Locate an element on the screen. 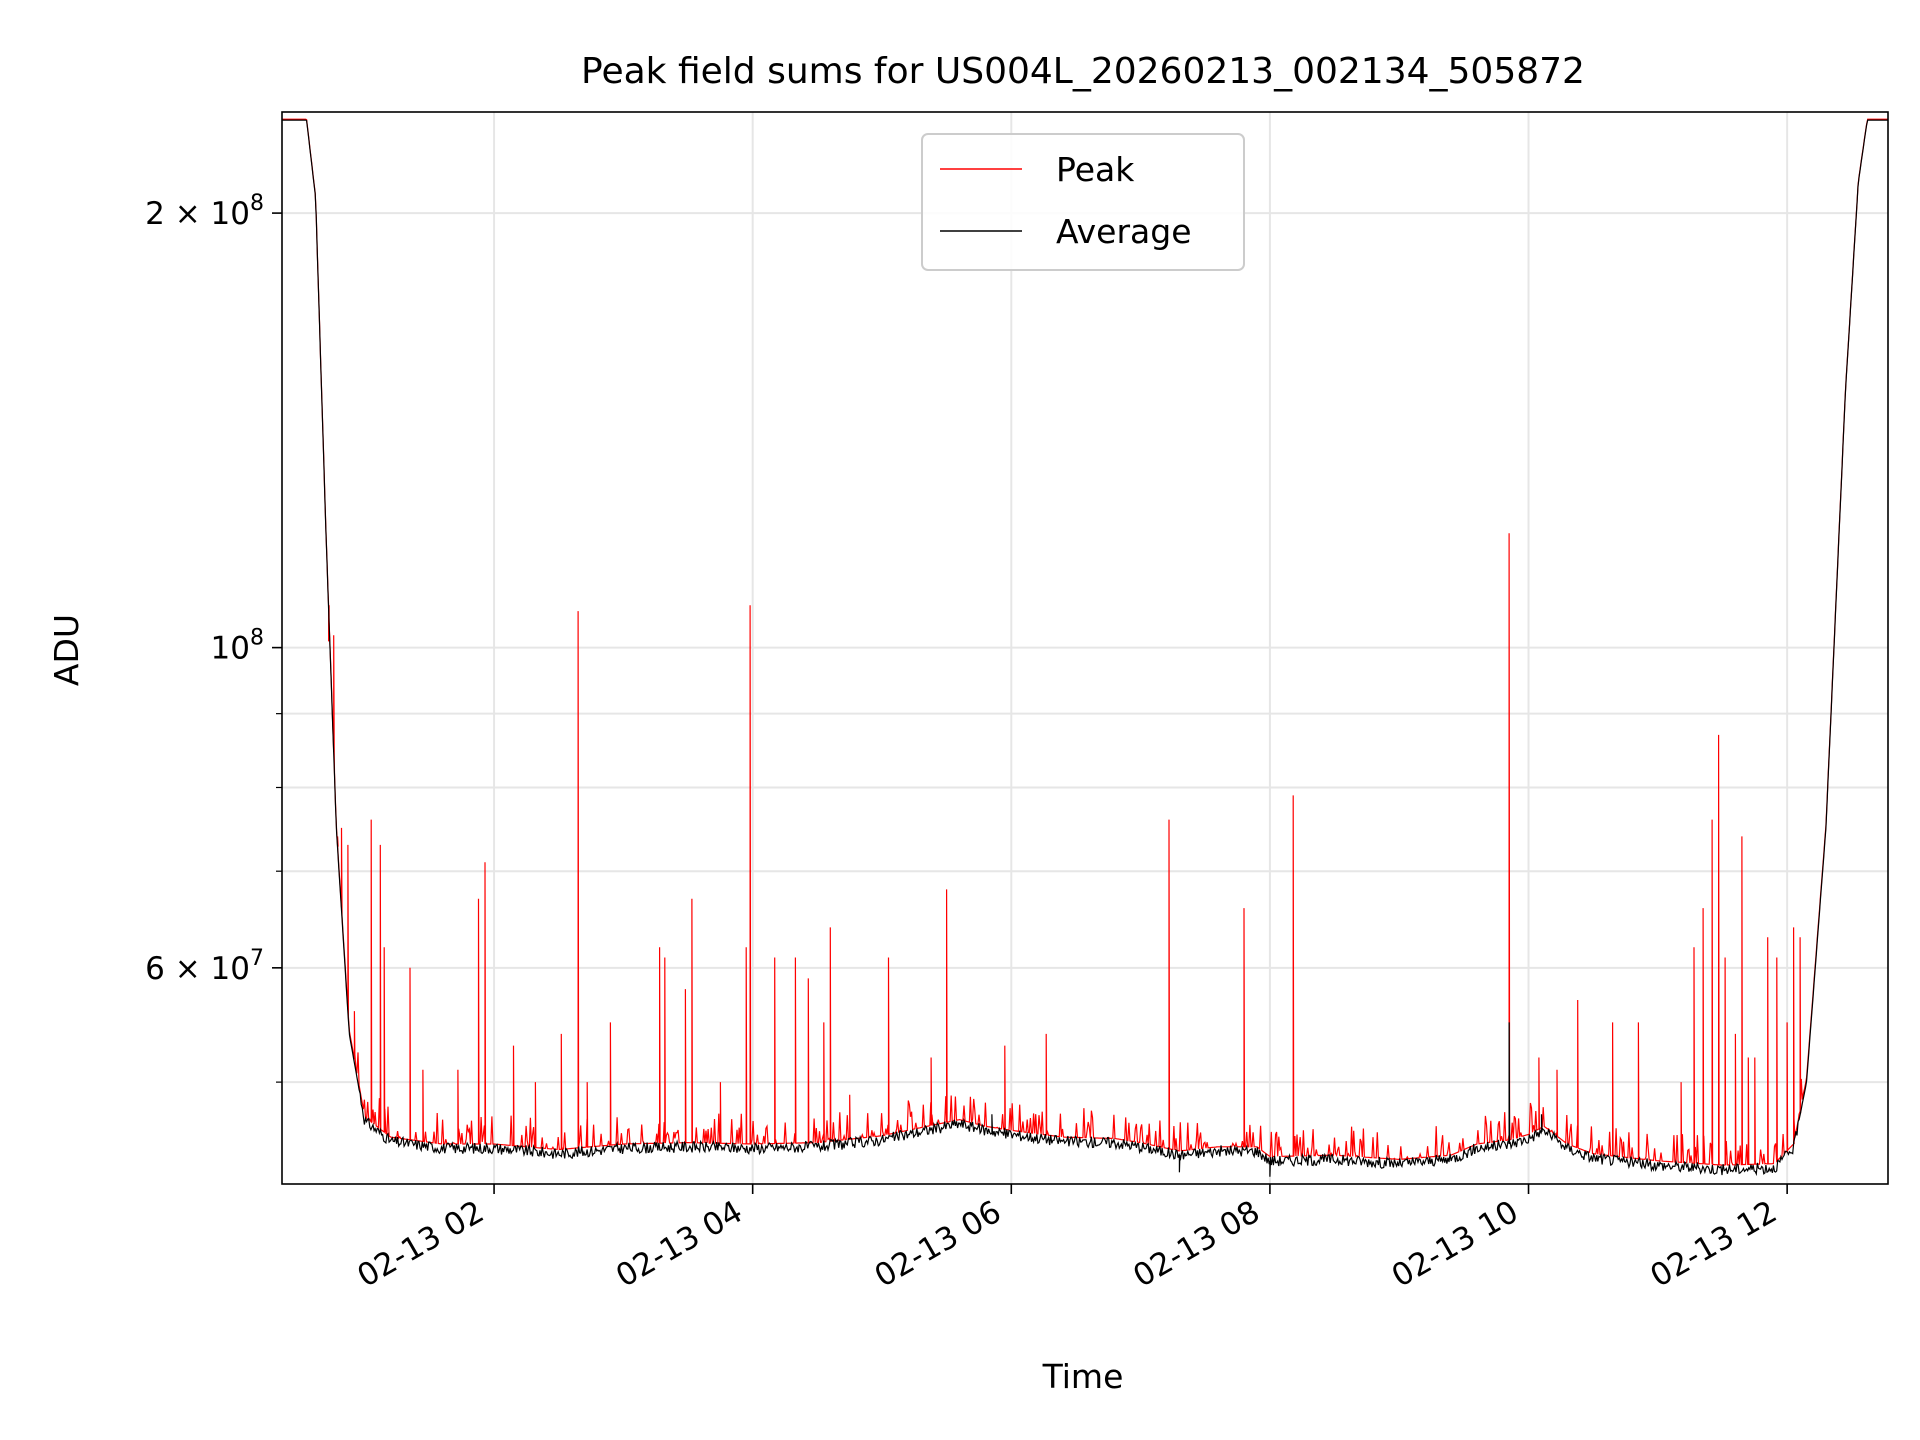 Image resolution: width=1920 pixels, height=1440 pixels. legend-average-label: Average is located at coordinates (1124, 231).